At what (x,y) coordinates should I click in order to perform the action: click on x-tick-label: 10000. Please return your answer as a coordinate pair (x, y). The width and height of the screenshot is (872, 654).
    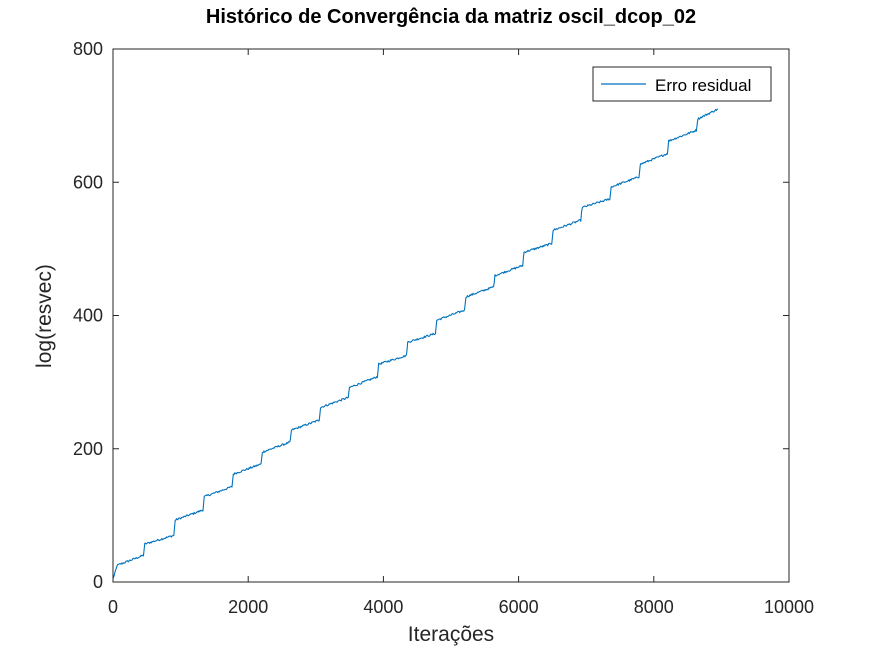
    Looking at the image, I should click on (789, 607).